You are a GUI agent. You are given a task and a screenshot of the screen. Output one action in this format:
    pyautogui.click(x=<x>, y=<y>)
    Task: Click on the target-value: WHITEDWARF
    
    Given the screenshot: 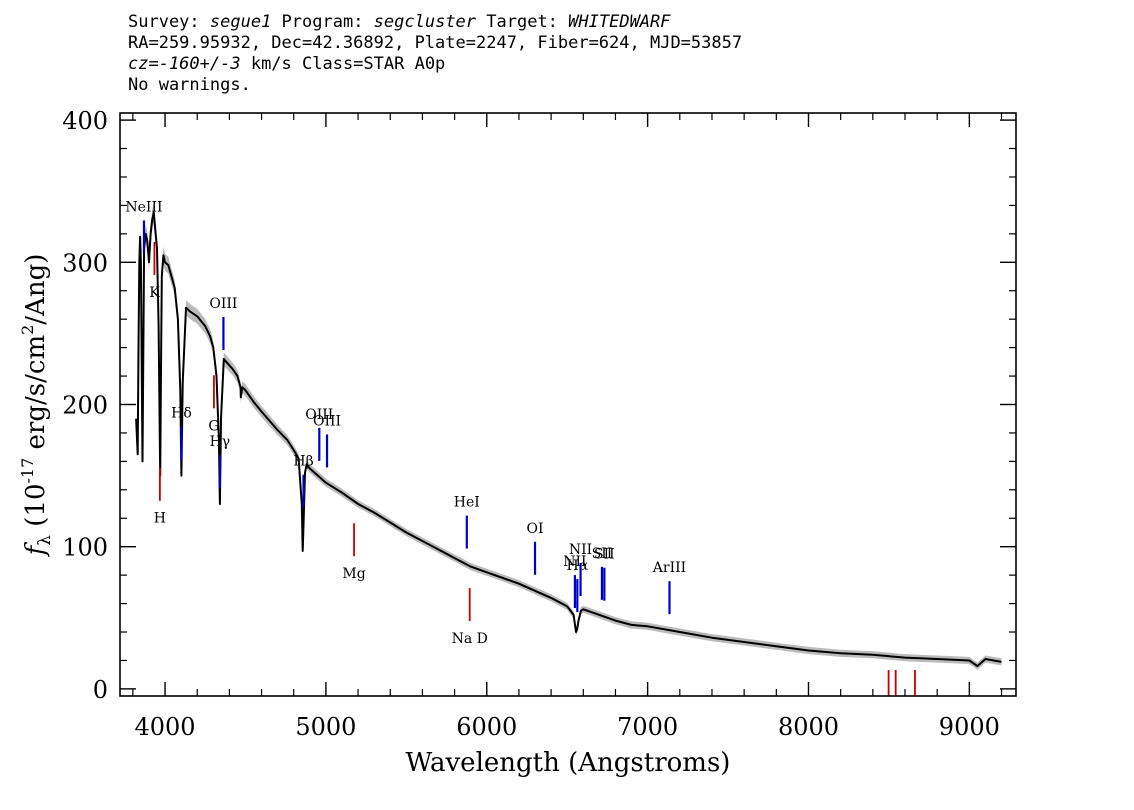 What is the action you would take?
    pyautogui.click(x=619, y=22)
    